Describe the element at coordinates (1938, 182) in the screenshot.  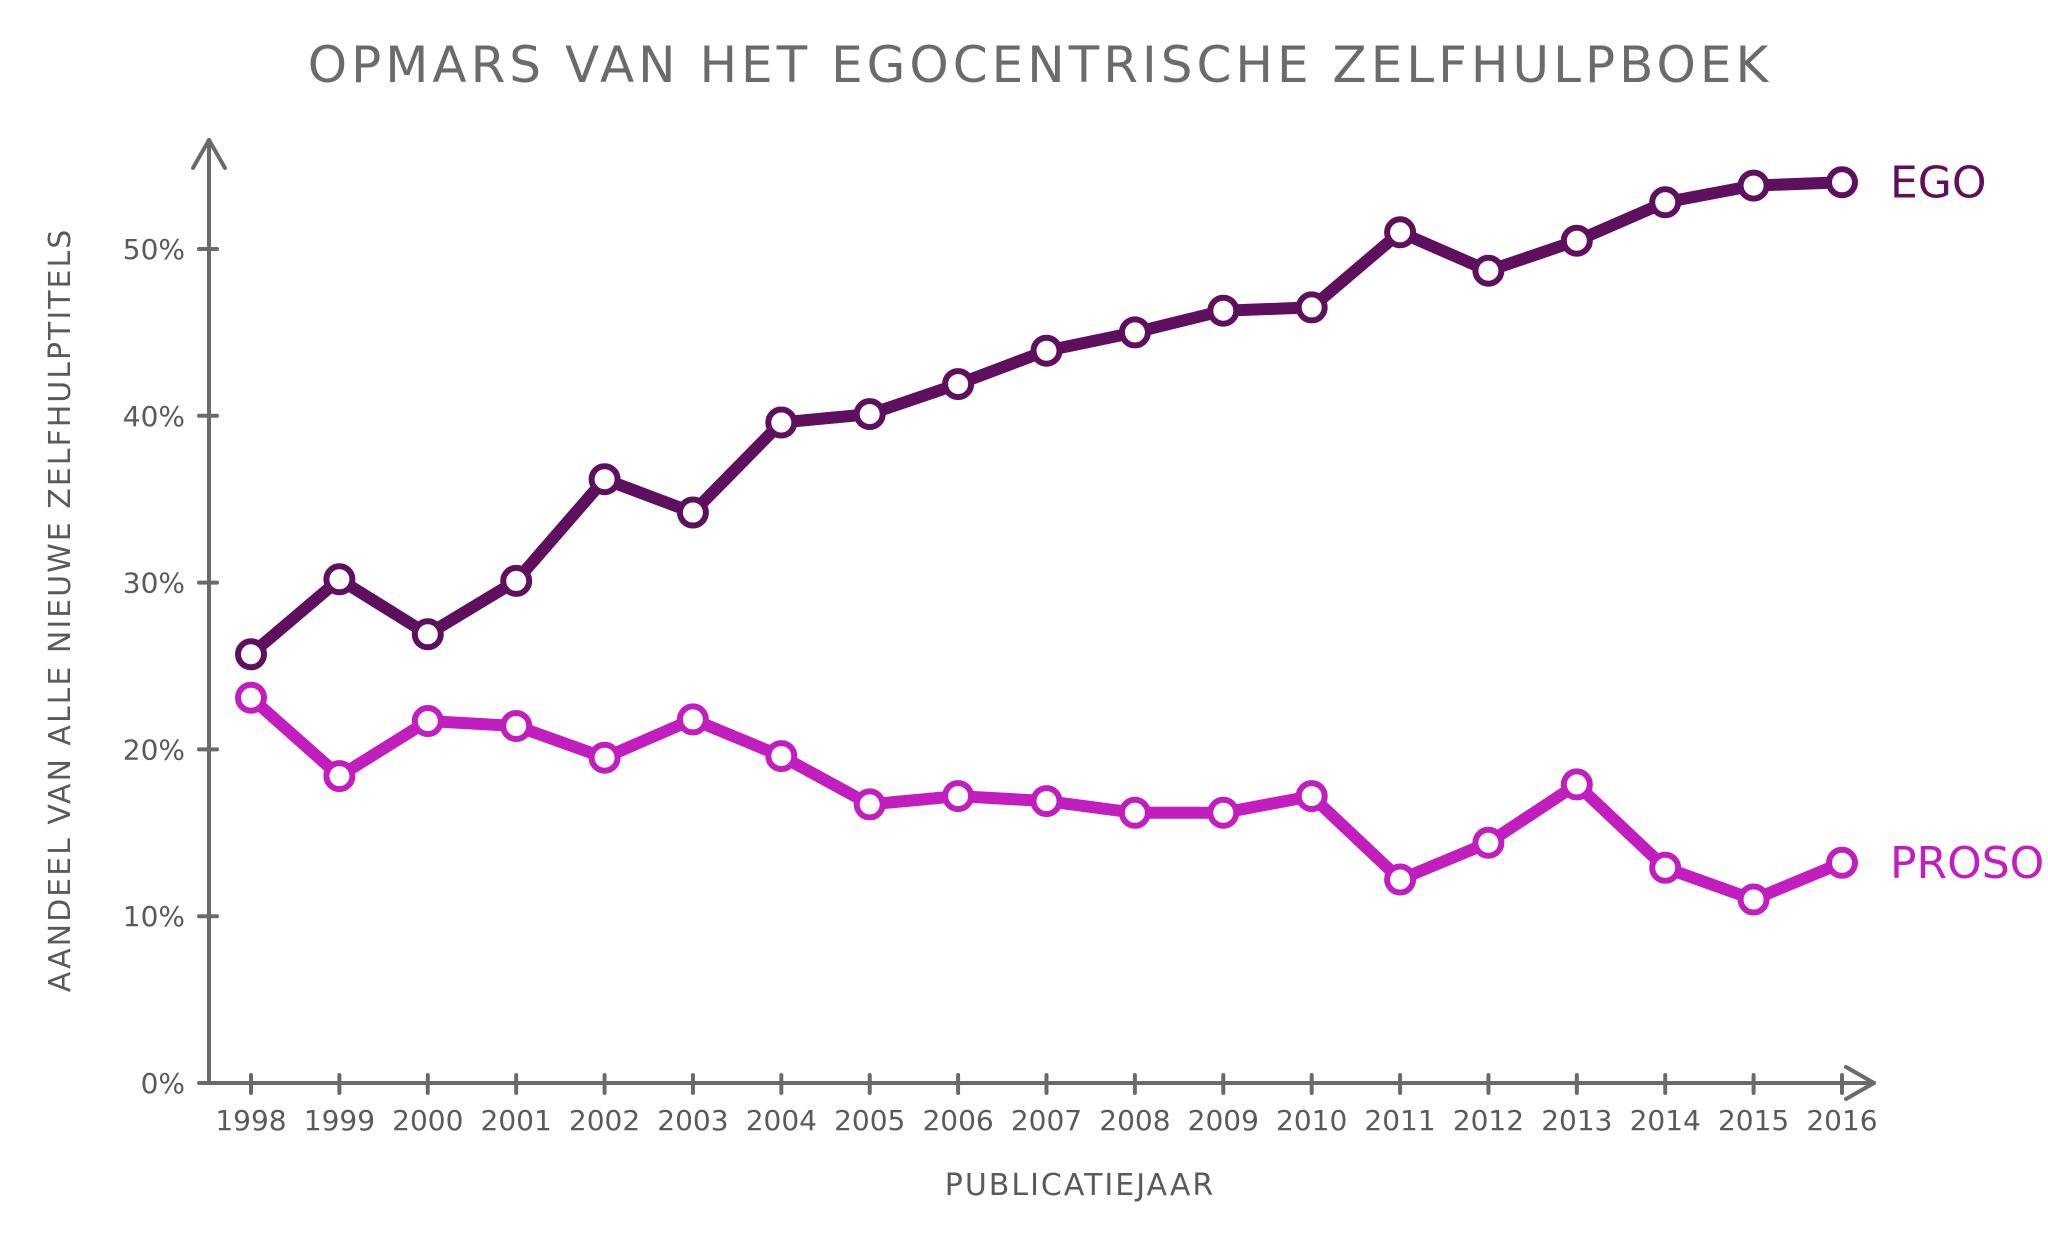
I see `series-label-ego: EGO` at that location.